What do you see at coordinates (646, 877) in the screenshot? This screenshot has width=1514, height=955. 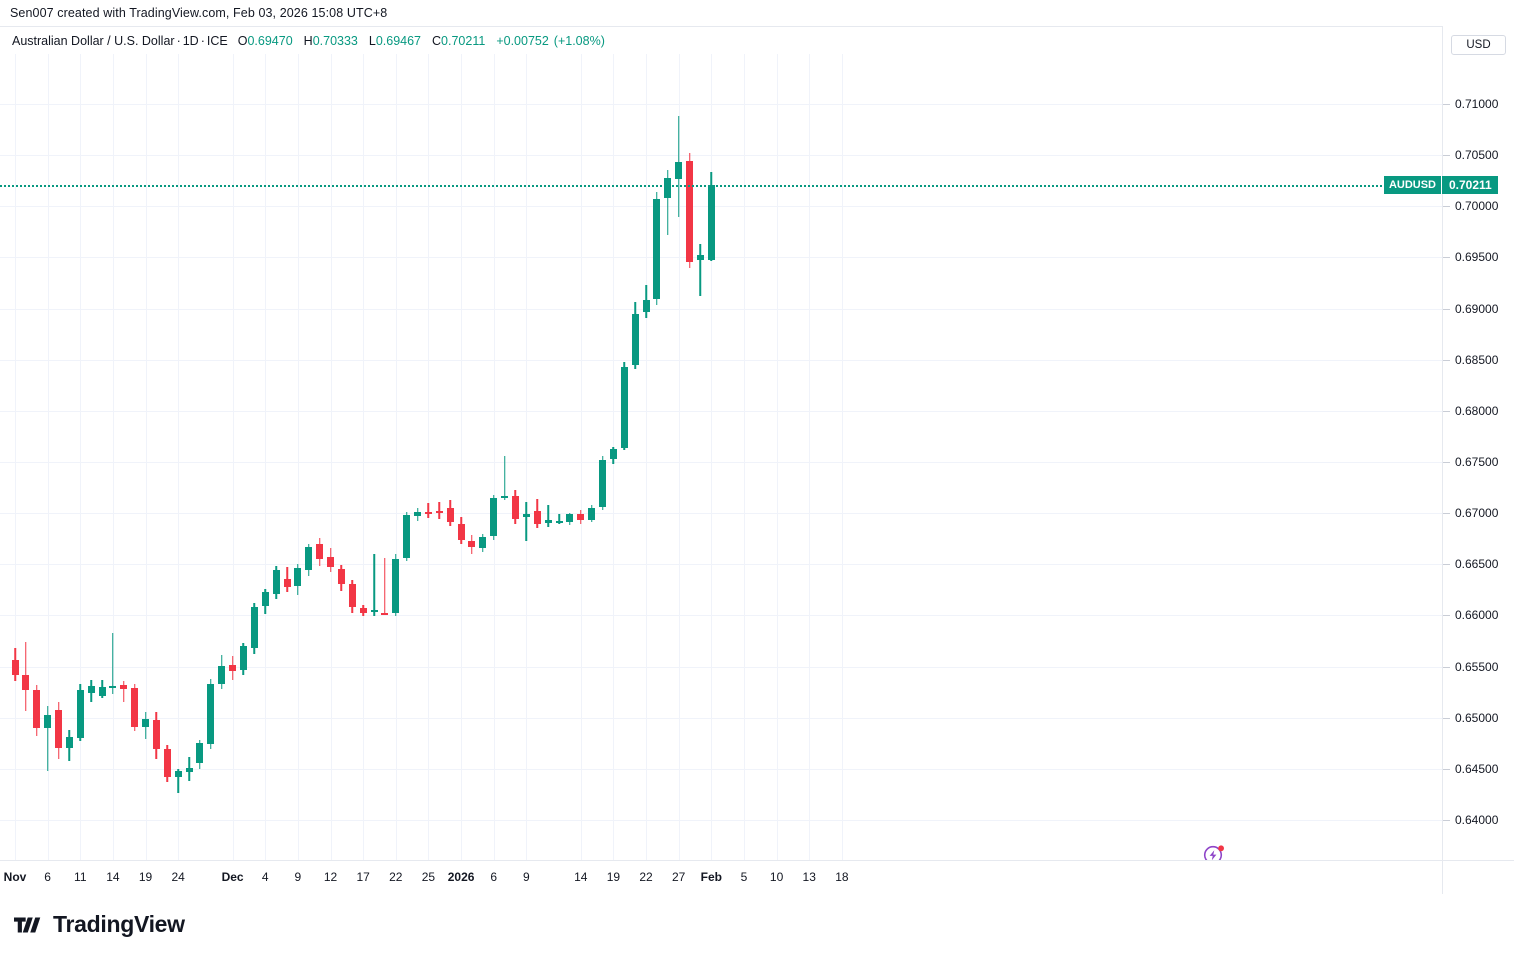 I see `time-axis-tick: 22` at bounding box center [646, 877].